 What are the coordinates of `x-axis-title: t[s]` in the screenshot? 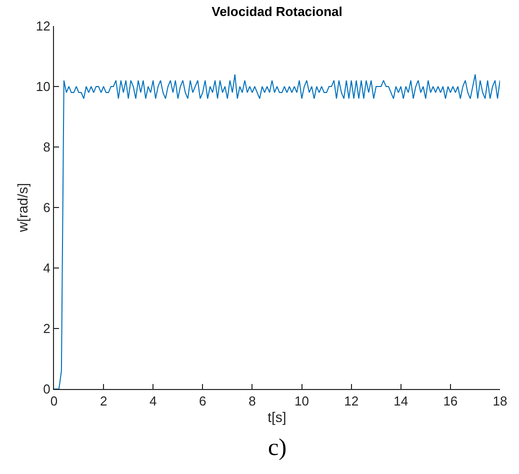 It's located at (277, 416).